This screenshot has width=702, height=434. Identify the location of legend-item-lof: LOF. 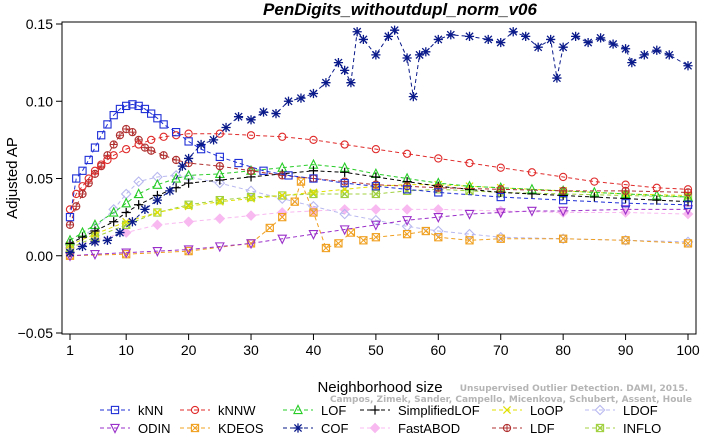
(314, 410).